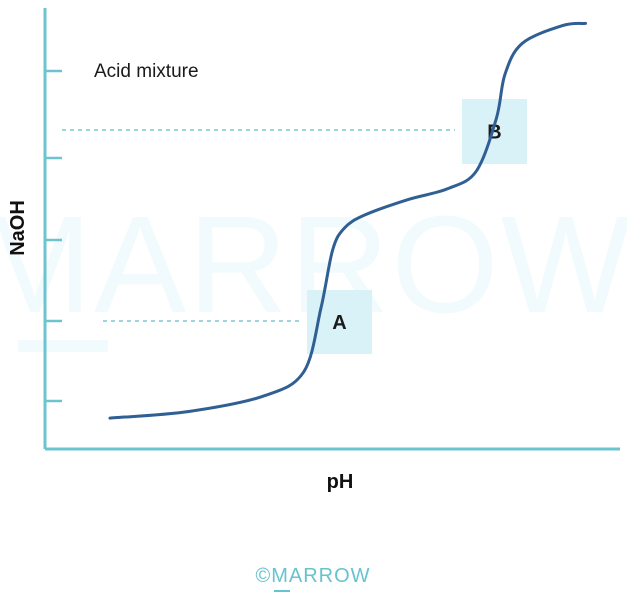 This screenshot has height=598, width=627. I want to click on footer-text: ©MARROW, so click(312, 576).